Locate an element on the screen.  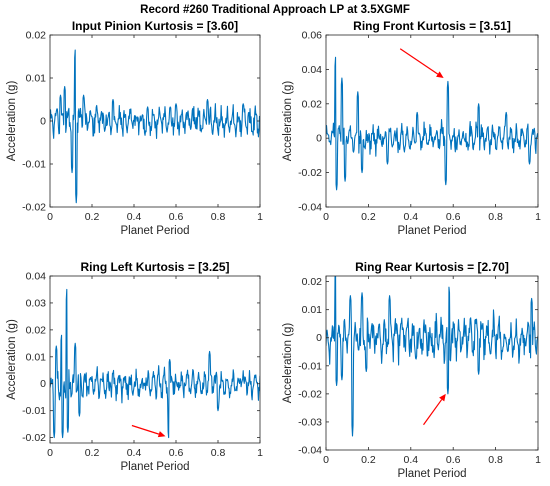
subplot-title: Ring Left Kurtosis = [3.25] is located at coordinates (154, 267).